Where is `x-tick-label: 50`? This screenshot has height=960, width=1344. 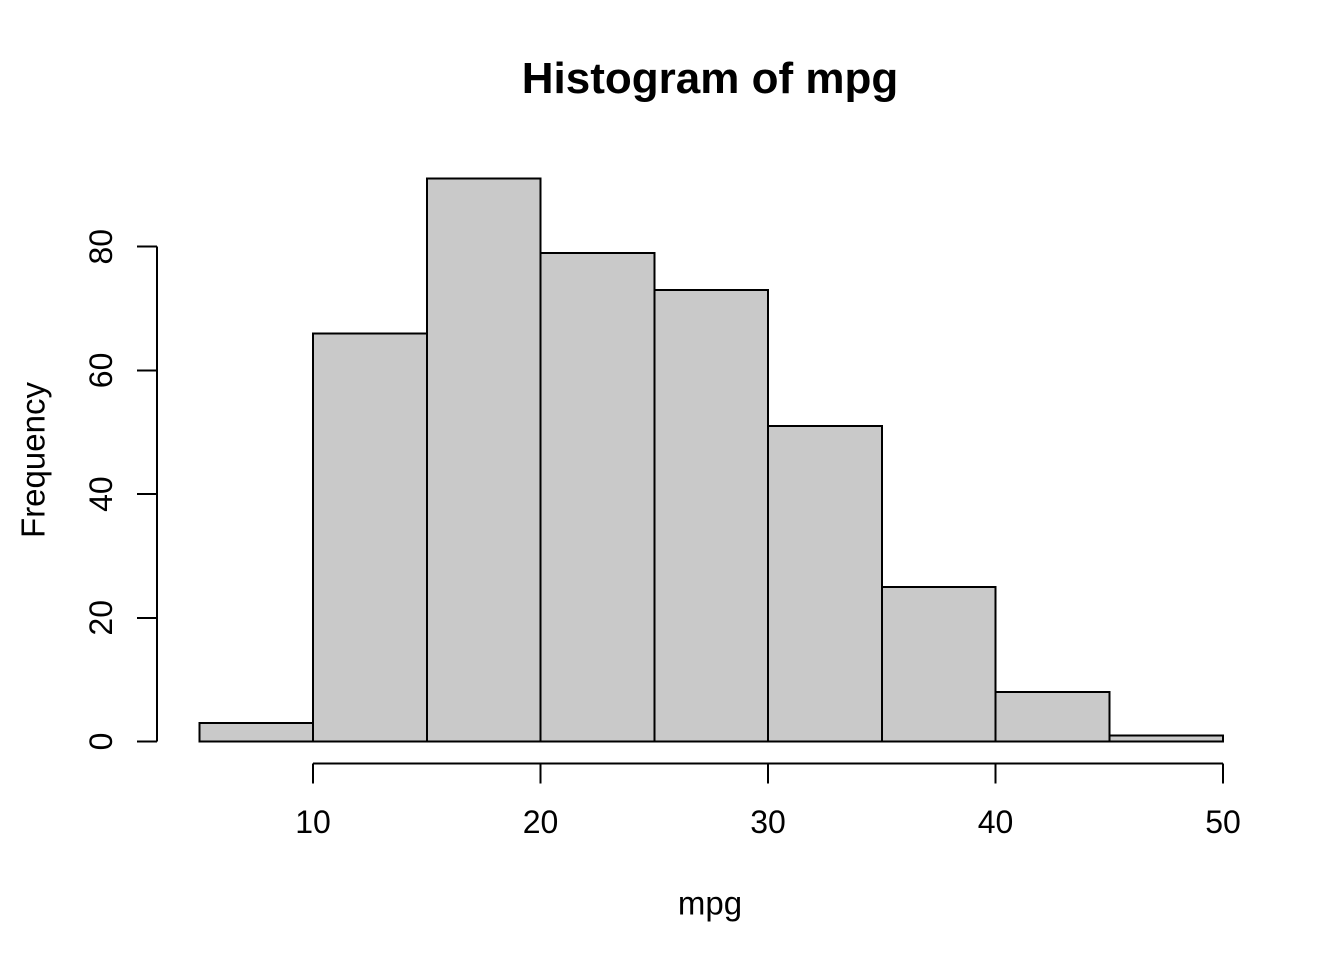 x-tick-label: 50 is located at coordinates (1223, 822).